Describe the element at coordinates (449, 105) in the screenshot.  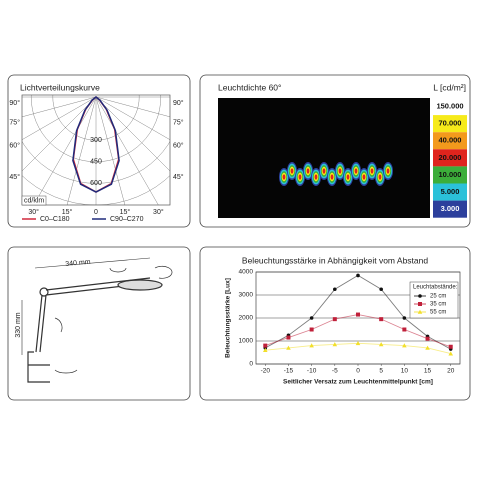
I see `scale-label: 150.000` at that location.